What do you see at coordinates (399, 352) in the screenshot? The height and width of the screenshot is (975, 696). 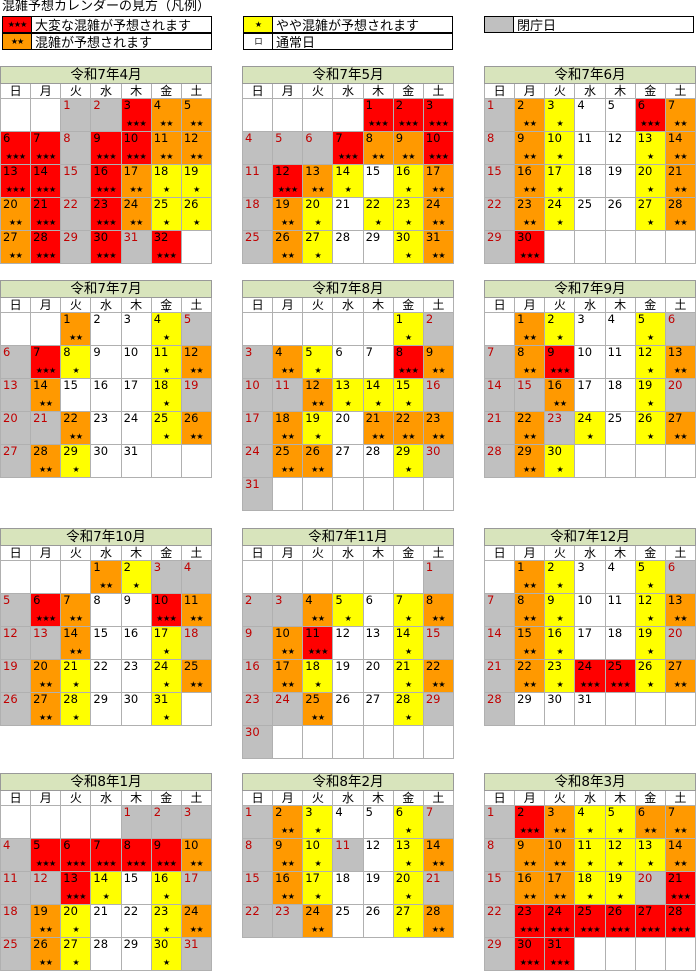 I see `day-number: 8` at bounding box center [399, 352].